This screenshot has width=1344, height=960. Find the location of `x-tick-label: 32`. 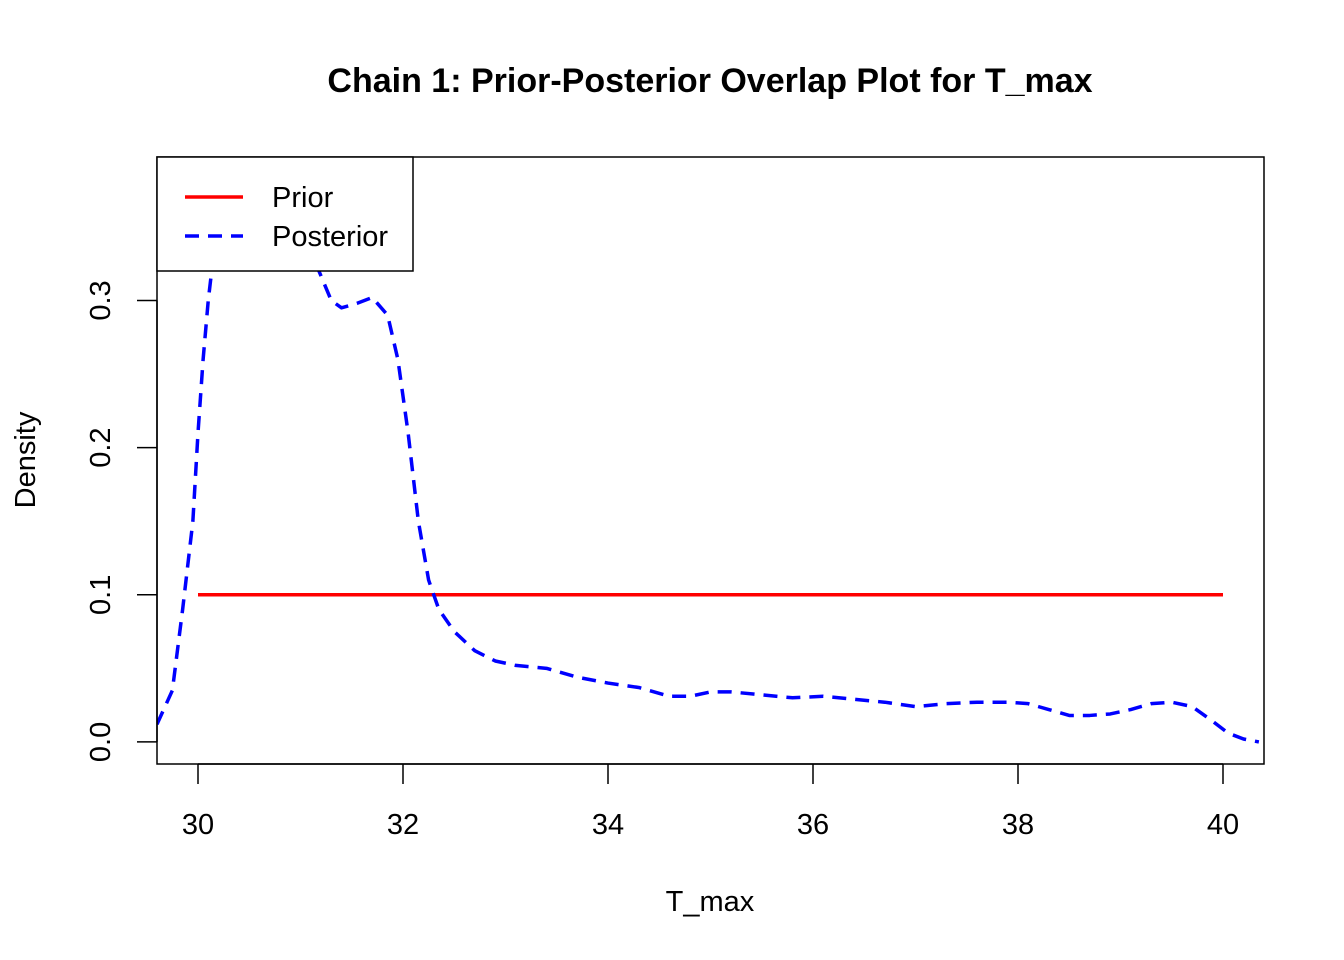

x-tick-label: 32 is located at coordinates (403, 825).